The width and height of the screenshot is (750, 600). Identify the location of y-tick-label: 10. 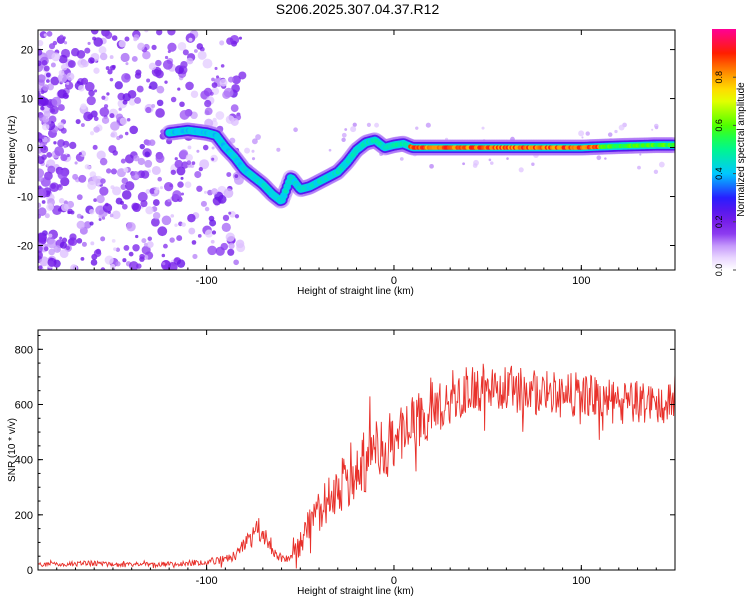
(27, 100).